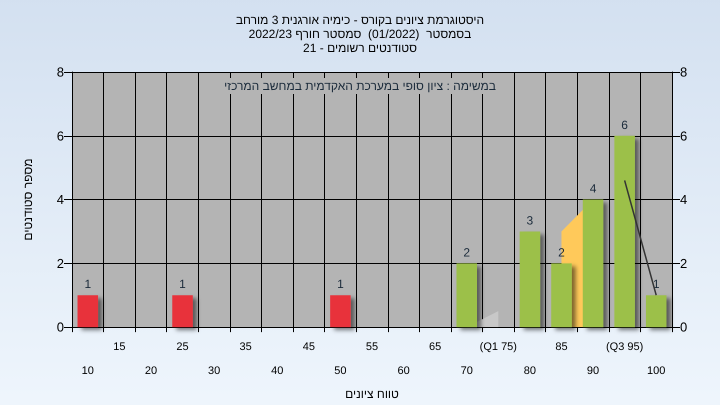  Describe the element at coordinates (360, 20) in the screenshot. I see `chart-title: היסטוגרמת ציונים בקורס - כימיה אורגנית 3 מורחב` at that location.